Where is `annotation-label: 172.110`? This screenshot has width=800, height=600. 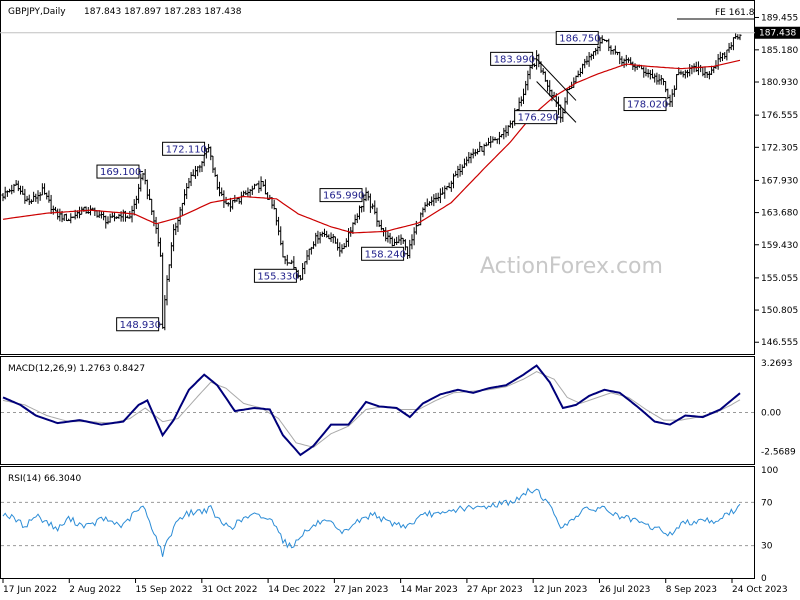
annotation-label: 172.110 is located at coordinates (186, 149).